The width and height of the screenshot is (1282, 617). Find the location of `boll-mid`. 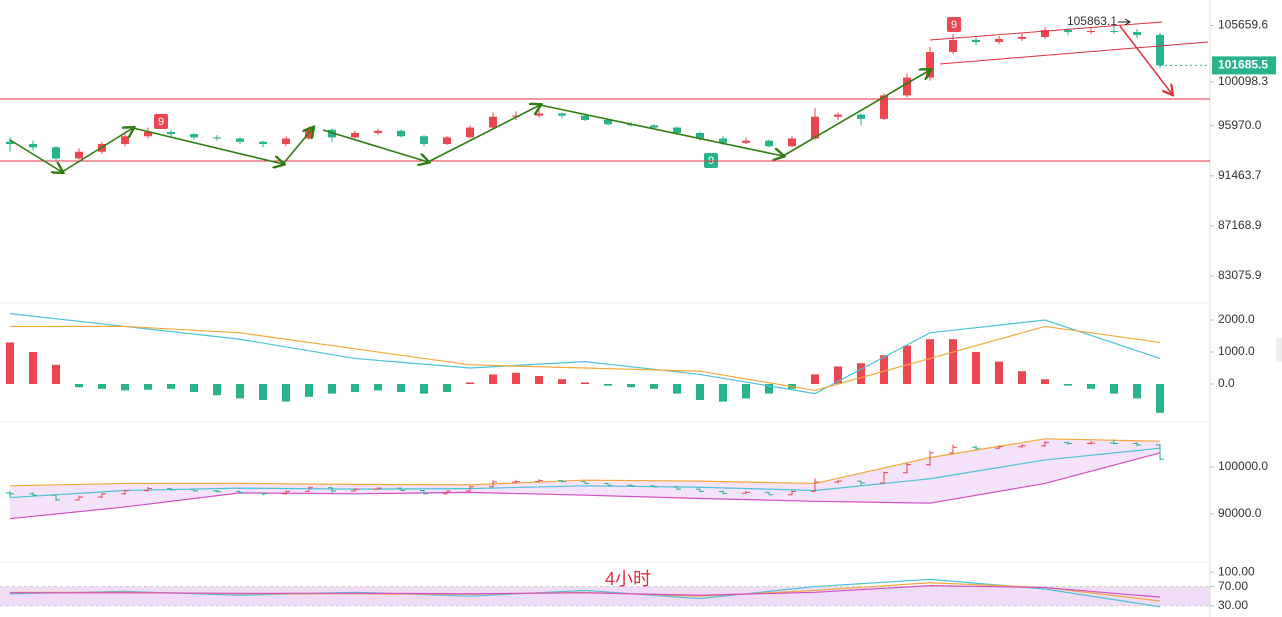

boll-mid is located at coordinates (585, 473).